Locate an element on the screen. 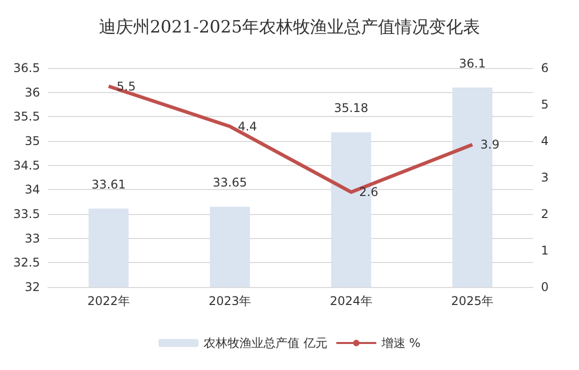  y-tick-label: 33 is located at coordinates (32, 238).